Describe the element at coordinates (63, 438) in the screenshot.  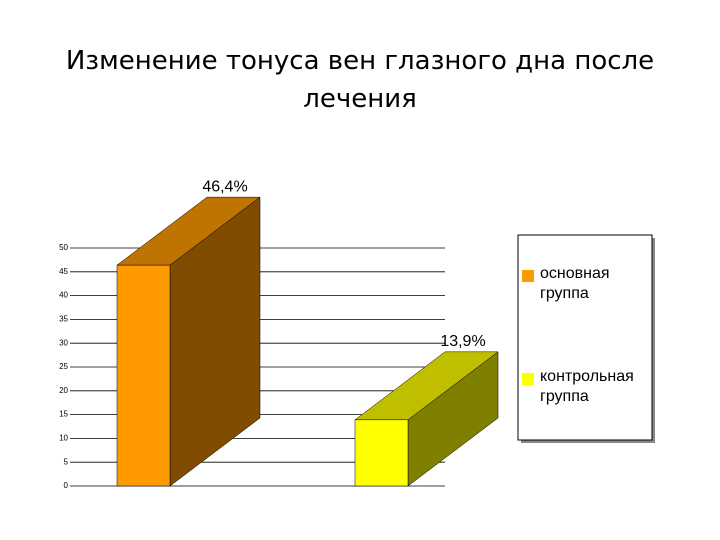
I see `y-tick-label: 10` at that location.